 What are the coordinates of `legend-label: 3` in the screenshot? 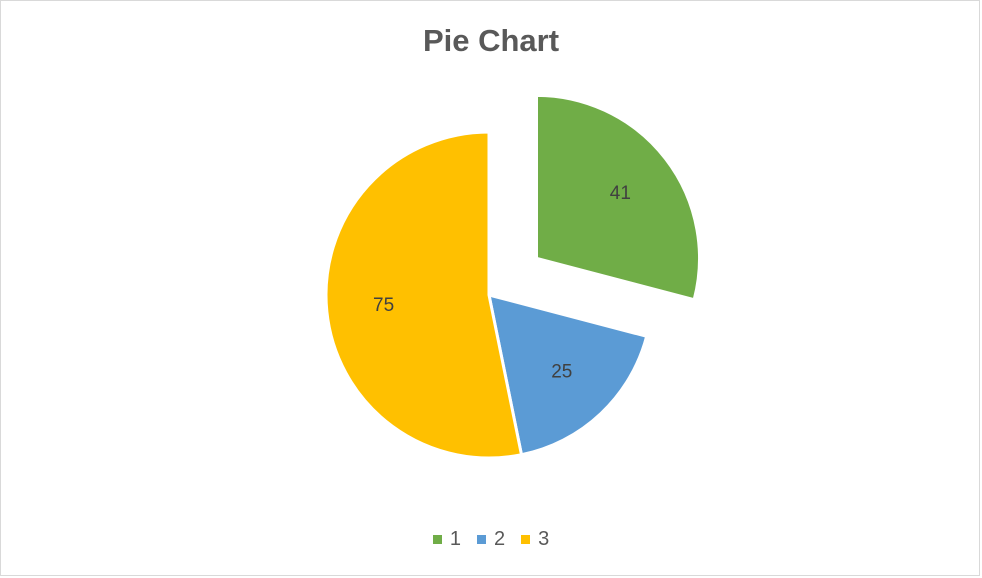 It's located at (544, 539).